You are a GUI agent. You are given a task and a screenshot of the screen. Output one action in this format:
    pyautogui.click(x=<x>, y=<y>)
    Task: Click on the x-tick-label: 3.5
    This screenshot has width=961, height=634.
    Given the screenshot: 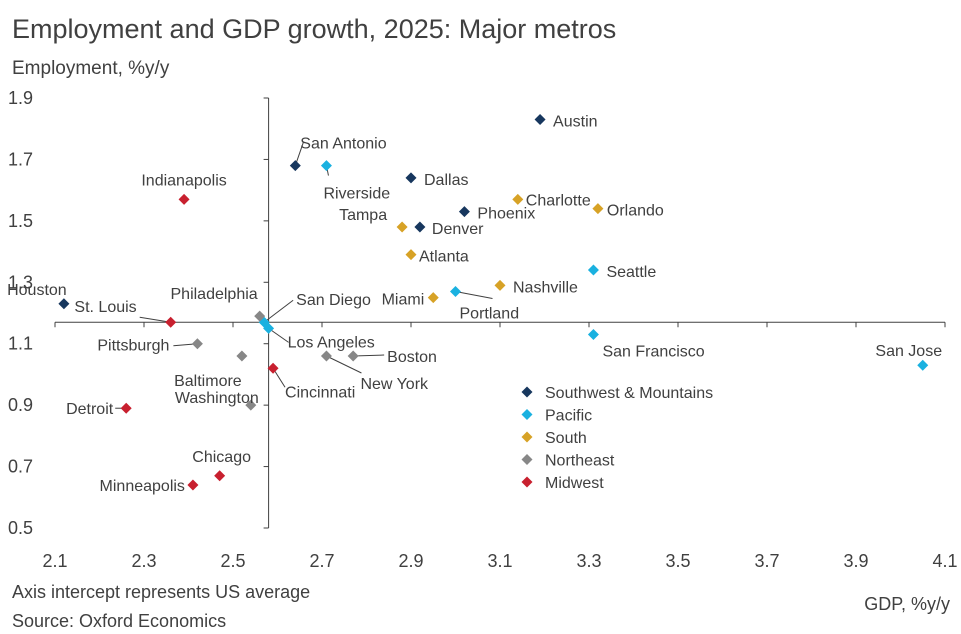 What is the action you would take?
    pyautogui.click(x=677, y=561)
    